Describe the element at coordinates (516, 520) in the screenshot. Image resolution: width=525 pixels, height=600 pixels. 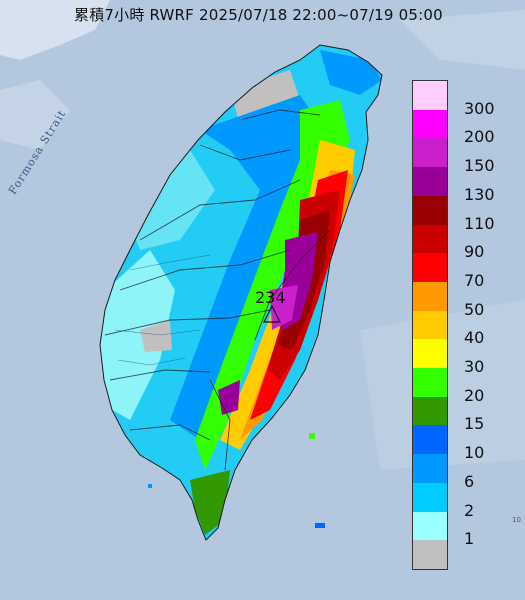
I see `corner-mark: 10` at that location.